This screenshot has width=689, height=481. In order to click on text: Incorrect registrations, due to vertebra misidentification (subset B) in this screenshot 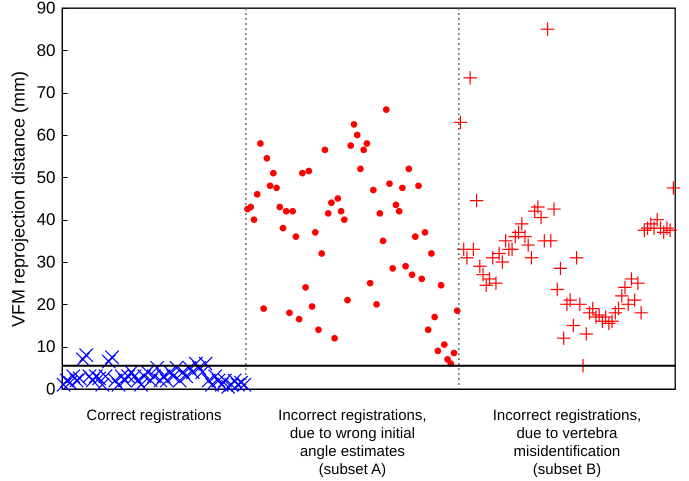, I will do `click(567, 442)`.